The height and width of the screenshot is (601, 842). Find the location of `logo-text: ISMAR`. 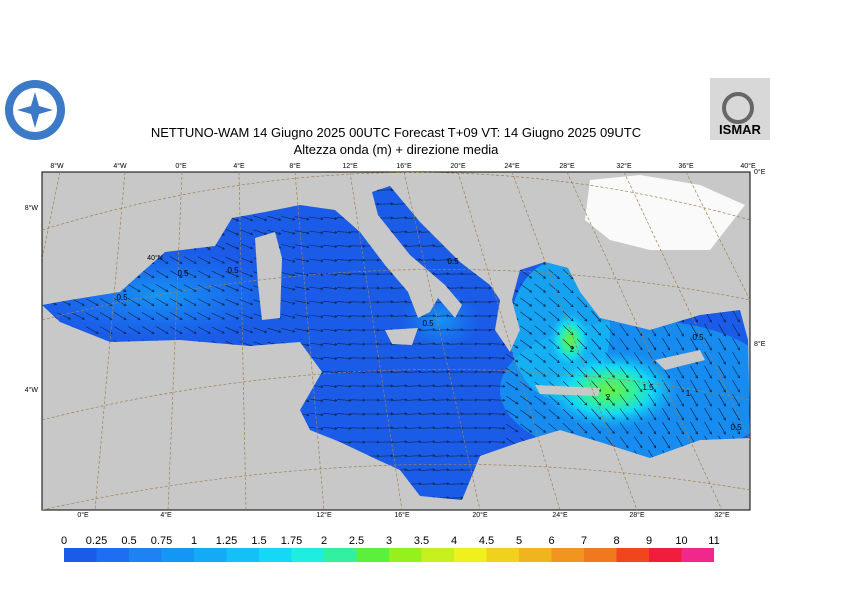

logo-text: ISMAR is located at coordinates (740, 129).